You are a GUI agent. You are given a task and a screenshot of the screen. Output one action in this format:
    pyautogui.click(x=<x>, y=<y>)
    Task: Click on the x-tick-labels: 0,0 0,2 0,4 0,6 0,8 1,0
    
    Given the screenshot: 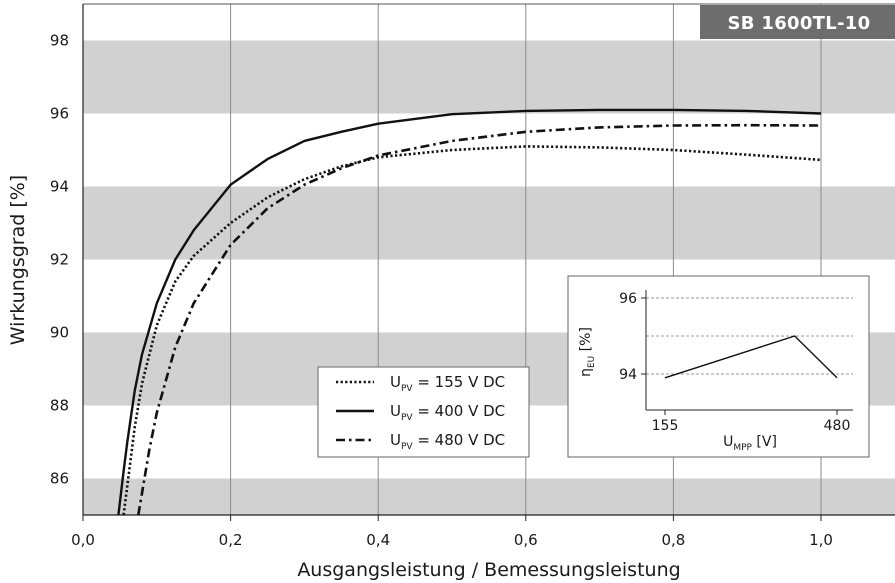 What is the action you would take?
    pyautogui.click(x=452, y=532)
    